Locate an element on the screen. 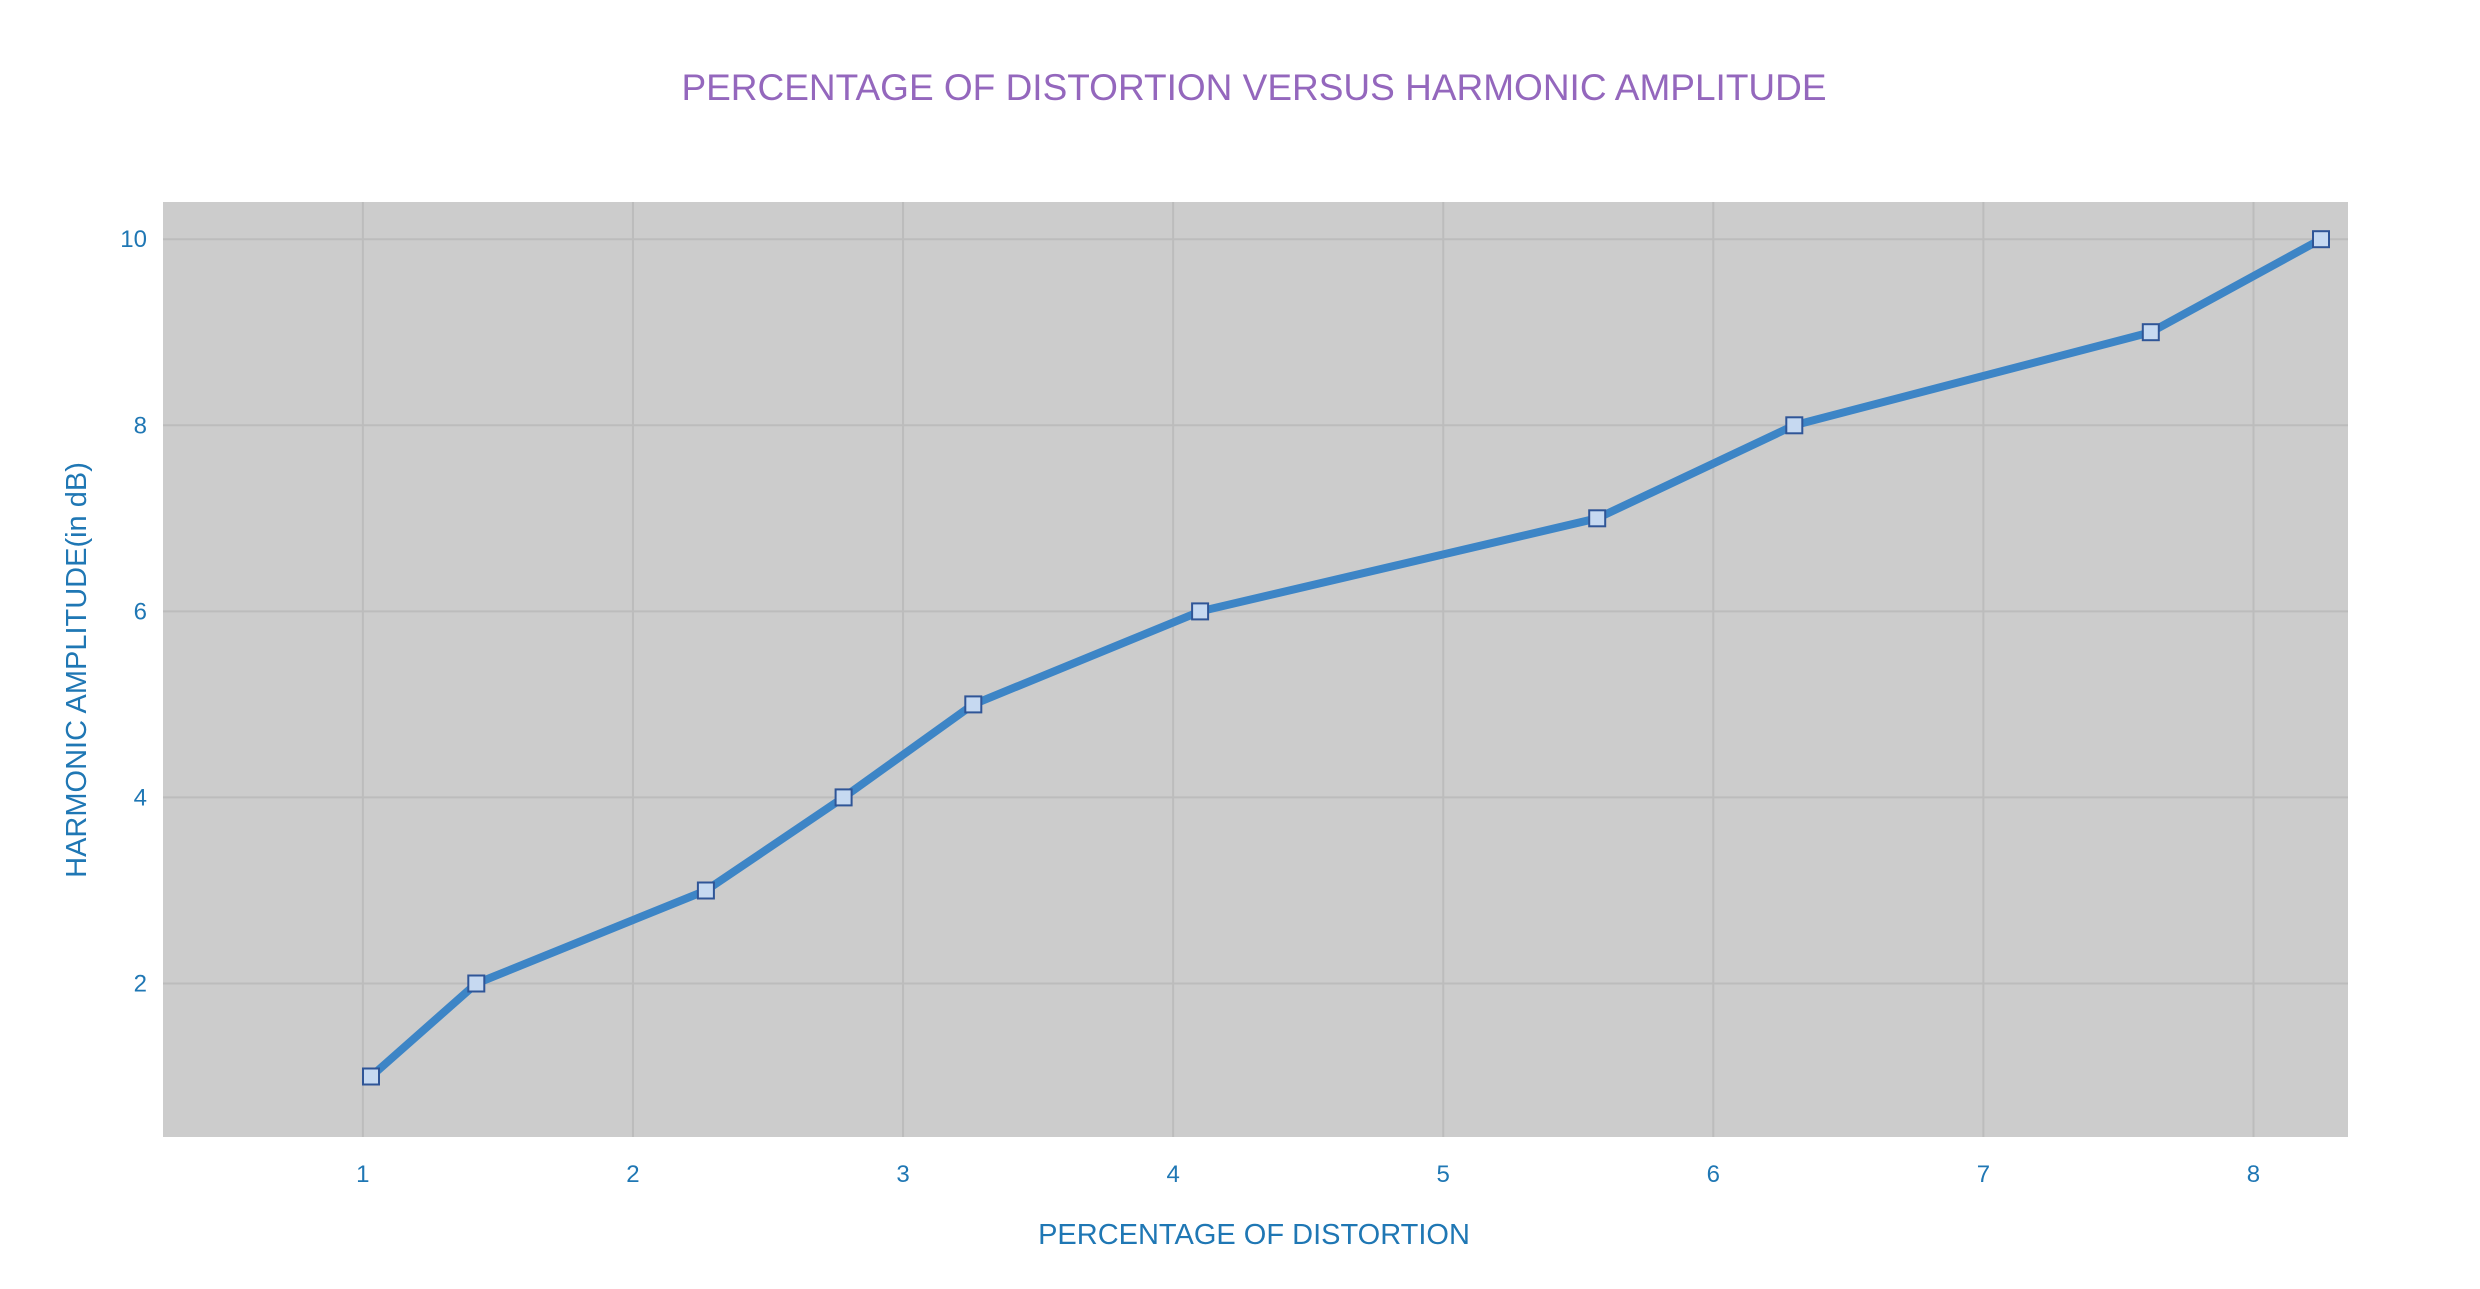  y-axis-label: HARMONIC AMPLITUDE(in dB) is located at coordinates (77, 670).